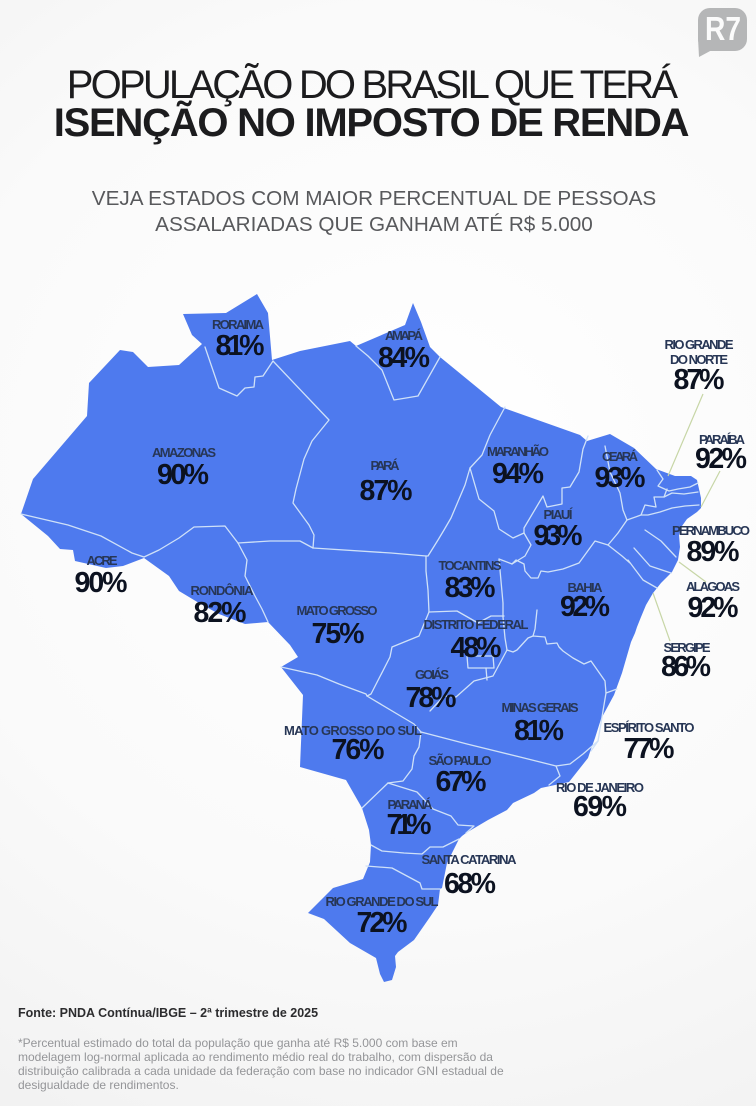 The image size is (756, 1106). I want to click on svg-text: 83%, so click(470, 588).